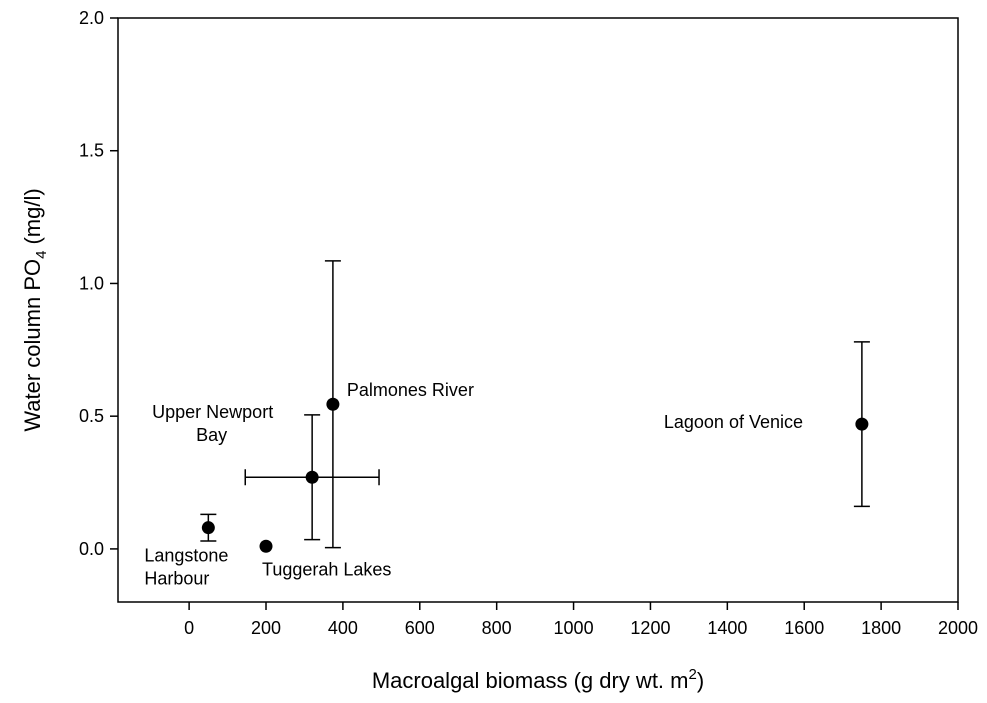  Describe the element at coordinates (574, 628) in the screenshot. I see `x-tick-label: 1000` at that location.